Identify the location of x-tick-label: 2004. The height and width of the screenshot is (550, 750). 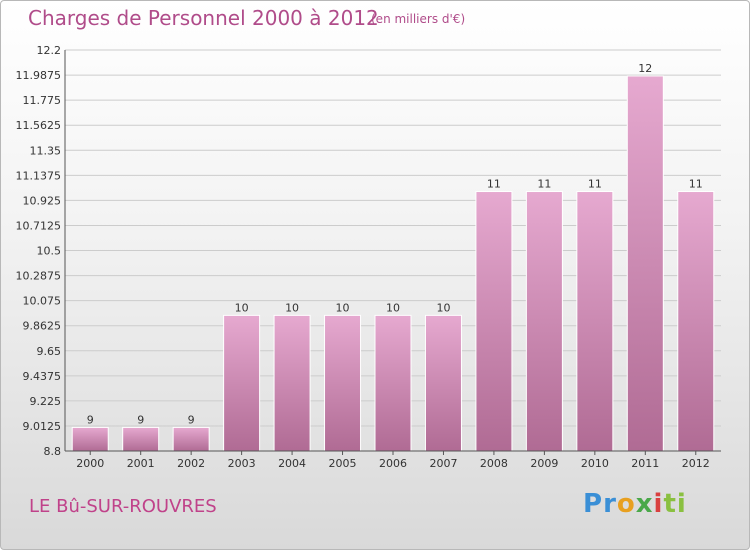
(292, 463).